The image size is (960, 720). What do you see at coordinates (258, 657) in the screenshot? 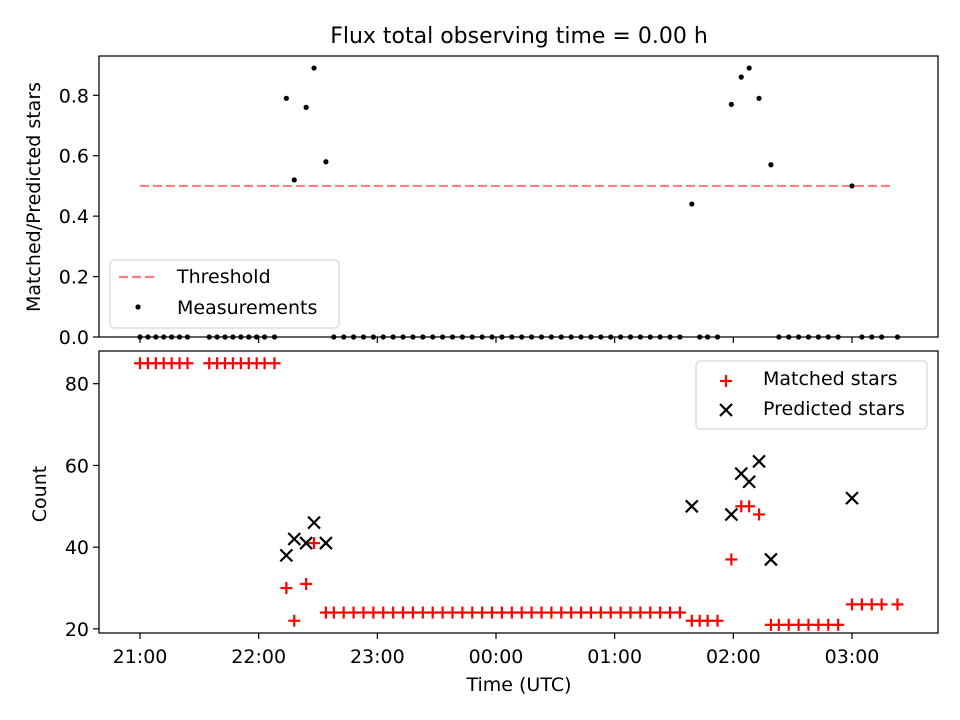
I see `x-tick-label: 22:00` at bounding box center [258, 657].